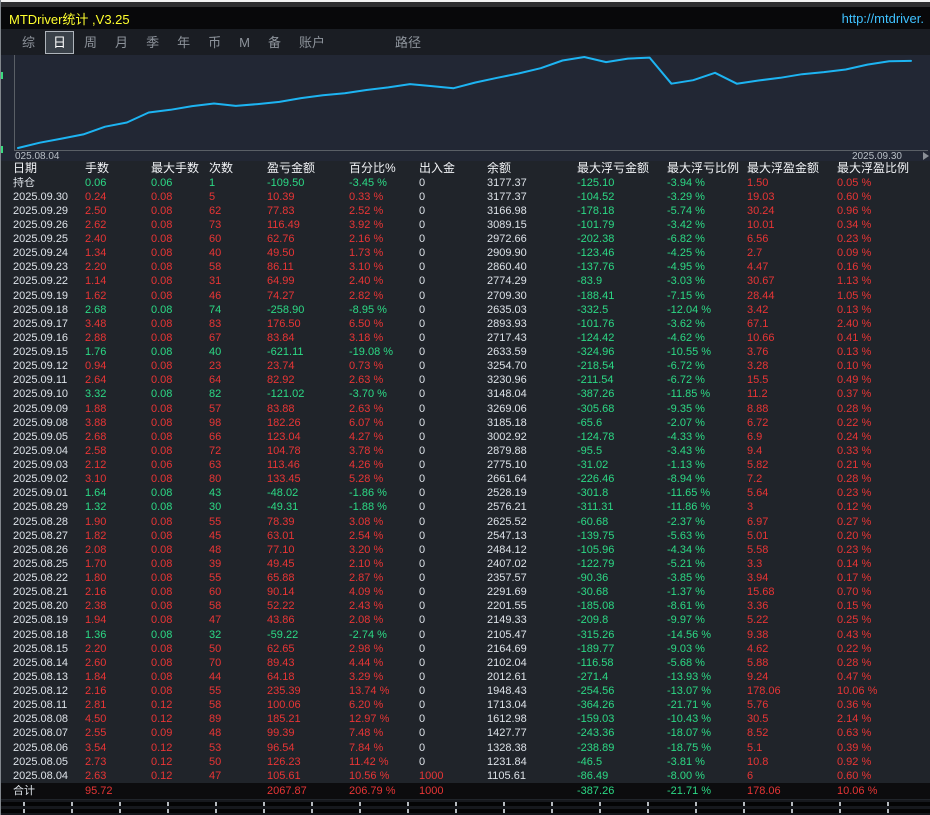 The image size is (930, 815). What do you see at coordinates (758, 719) in the screenshot?
I see `cell: 30.5` at bounding box center [758, 719].